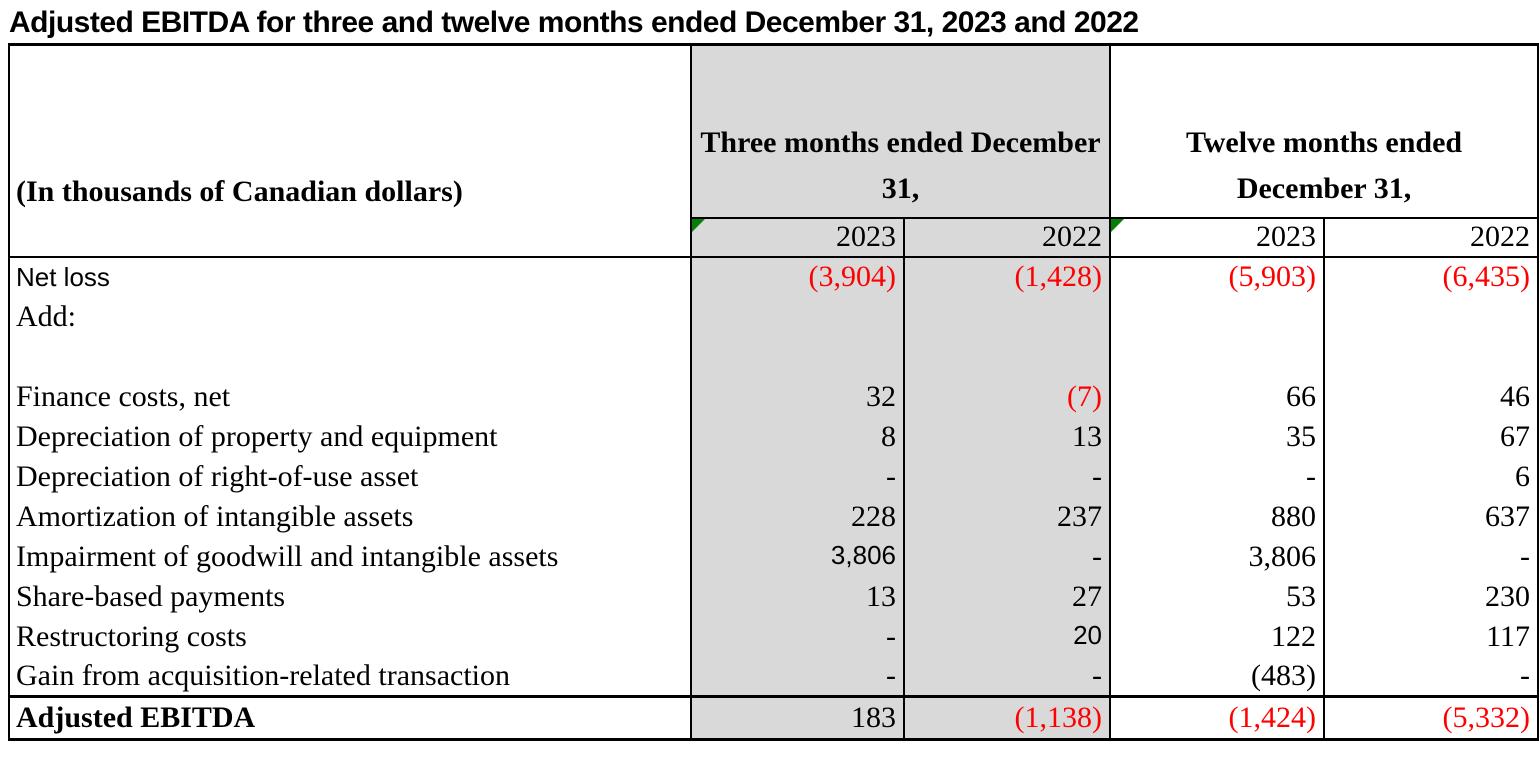 The image size is (1540, 762). I want to click on value-cell: 122, so click(1217, 636).